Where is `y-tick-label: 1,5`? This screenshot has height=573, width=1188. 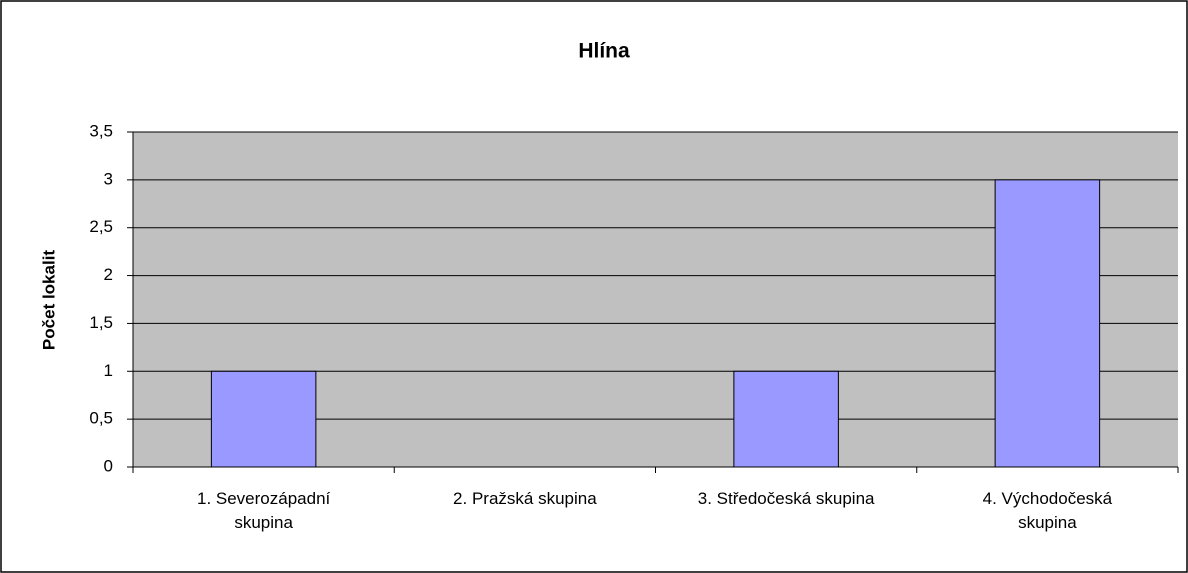 y-tick-label: 1,5 is located at coordinates (101, 322).